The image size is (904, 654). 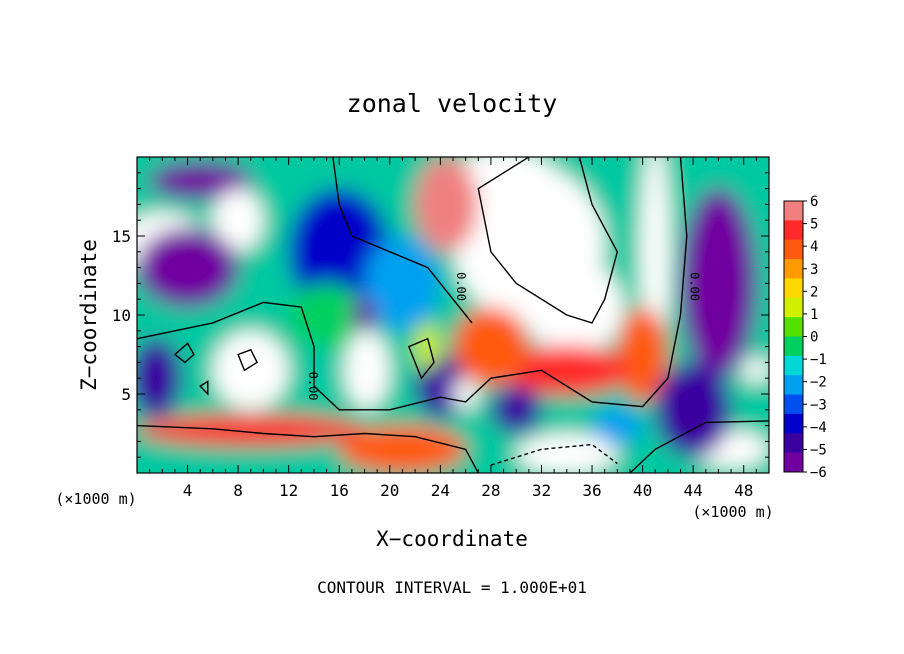 I want to click on colorbar-tick-label: 3, so click(x=814, y=270).